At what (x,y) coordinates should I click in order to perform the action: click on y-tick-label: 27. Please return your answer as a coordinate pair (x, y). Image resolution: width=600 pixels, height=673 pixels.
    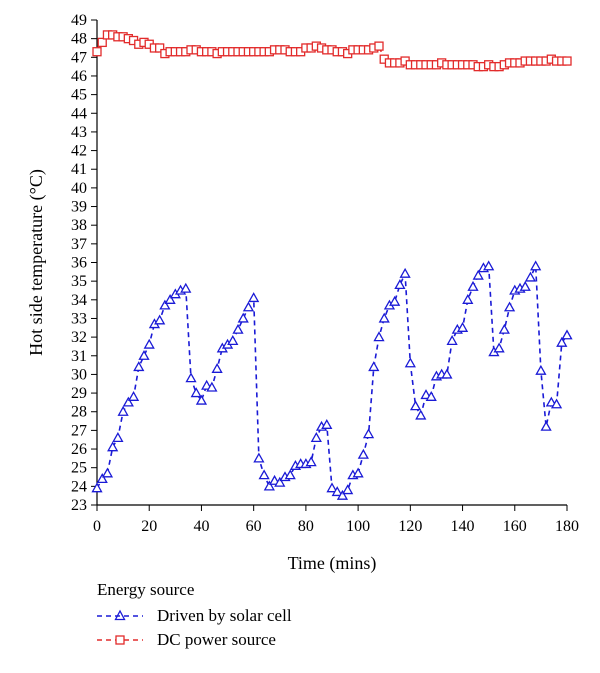
    Looking at the image, I should click on (79, 430).